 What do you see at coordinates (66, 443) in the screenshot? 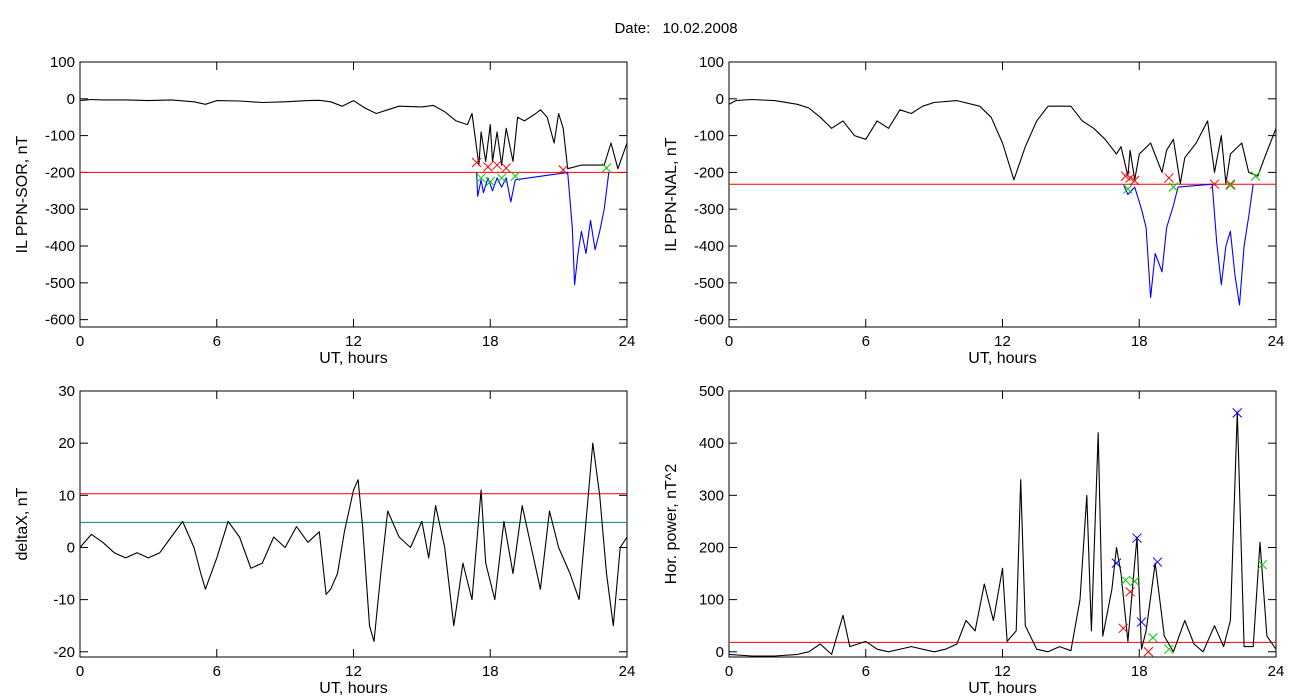
I see `y-tick-label: 20` at bounding box center [66, 443].